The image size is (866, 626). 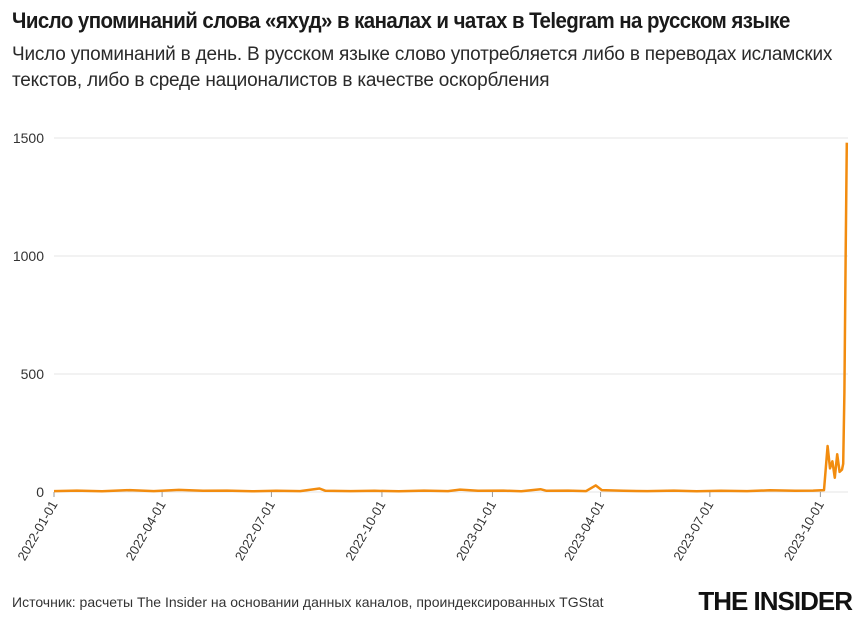 I want to click on x-tick-label: 2023-04-01, so click(x=584, y=530).